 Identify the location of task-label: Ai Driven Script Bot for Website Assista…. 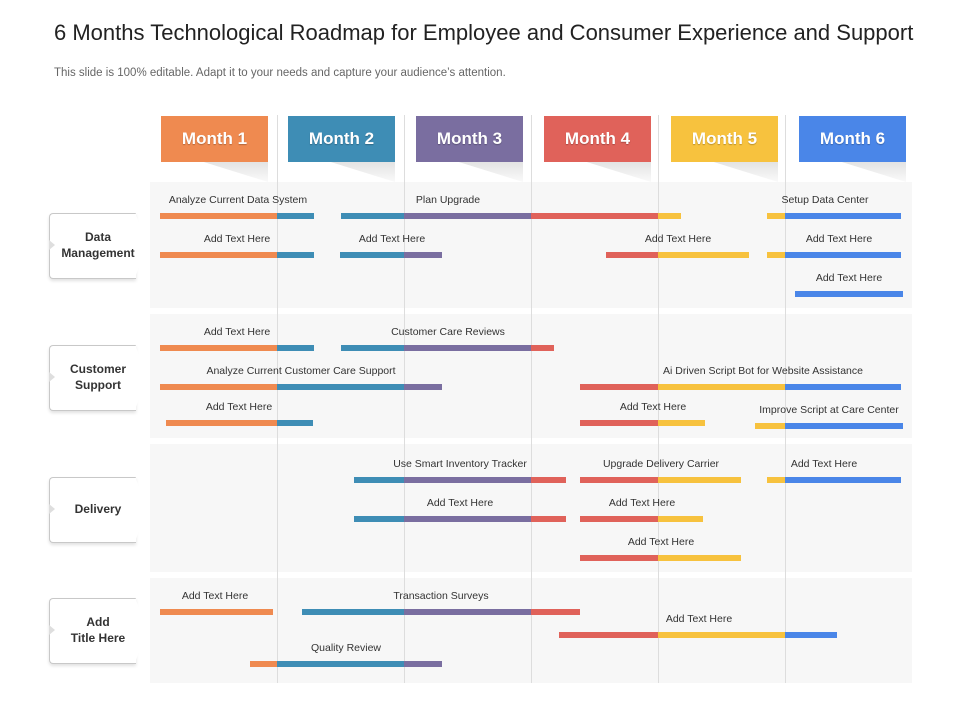
(763, 371).